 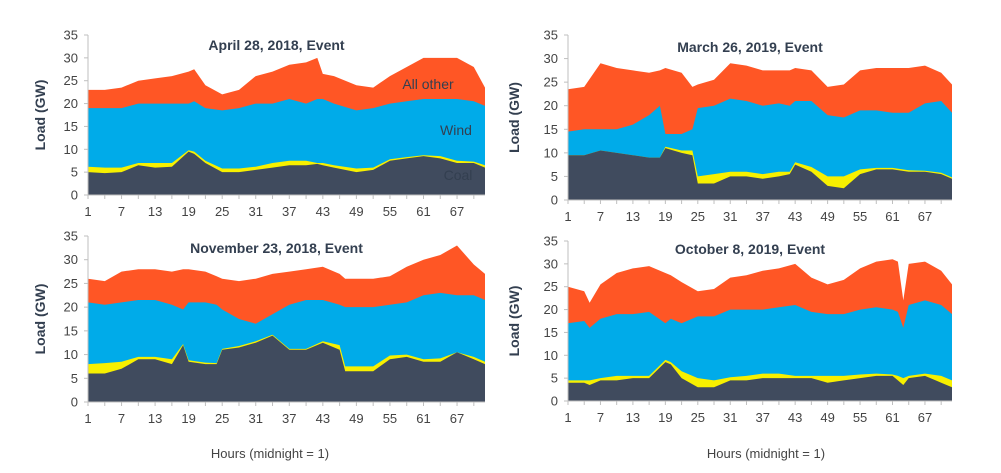 What do you see at coordinates (458, 175) in the screenshot?
I see `annotation-coal: Coal` at bounding box center [458, 175].